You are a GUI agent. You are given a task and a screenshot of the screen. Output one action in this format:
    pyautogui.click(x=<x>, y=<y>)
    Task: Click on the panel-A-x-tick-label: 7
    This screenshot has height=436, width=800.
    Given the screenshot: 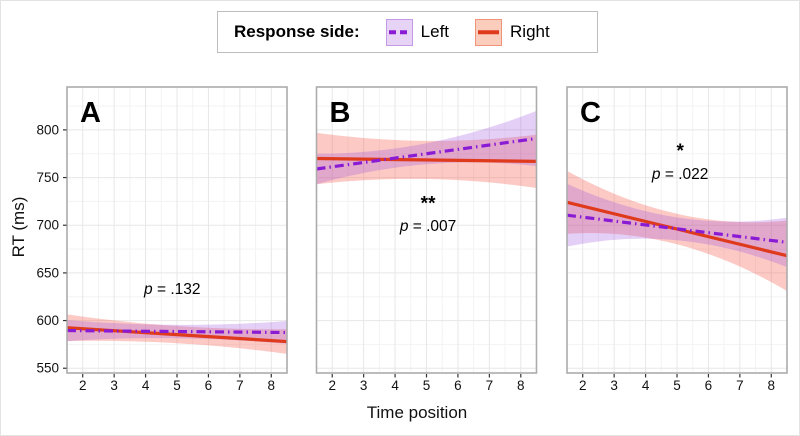 What is the action you would take?
    pyautogui.click(x=240, y=385)
    